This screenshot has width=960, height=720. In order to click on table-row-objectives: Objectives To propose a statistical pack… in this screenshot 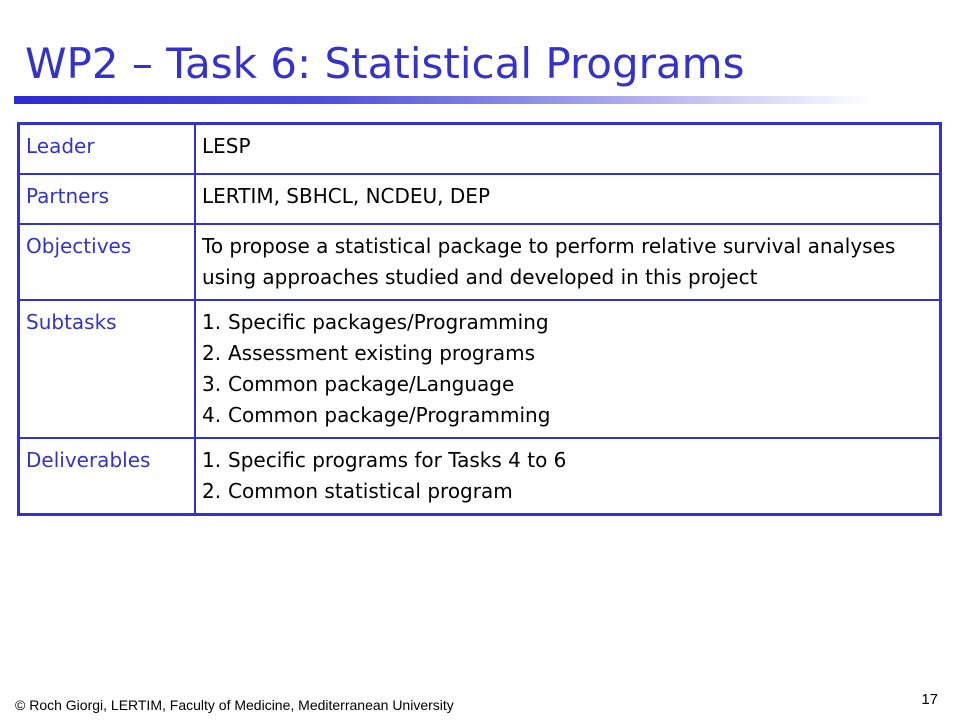, I will do `click(479, 262)`.